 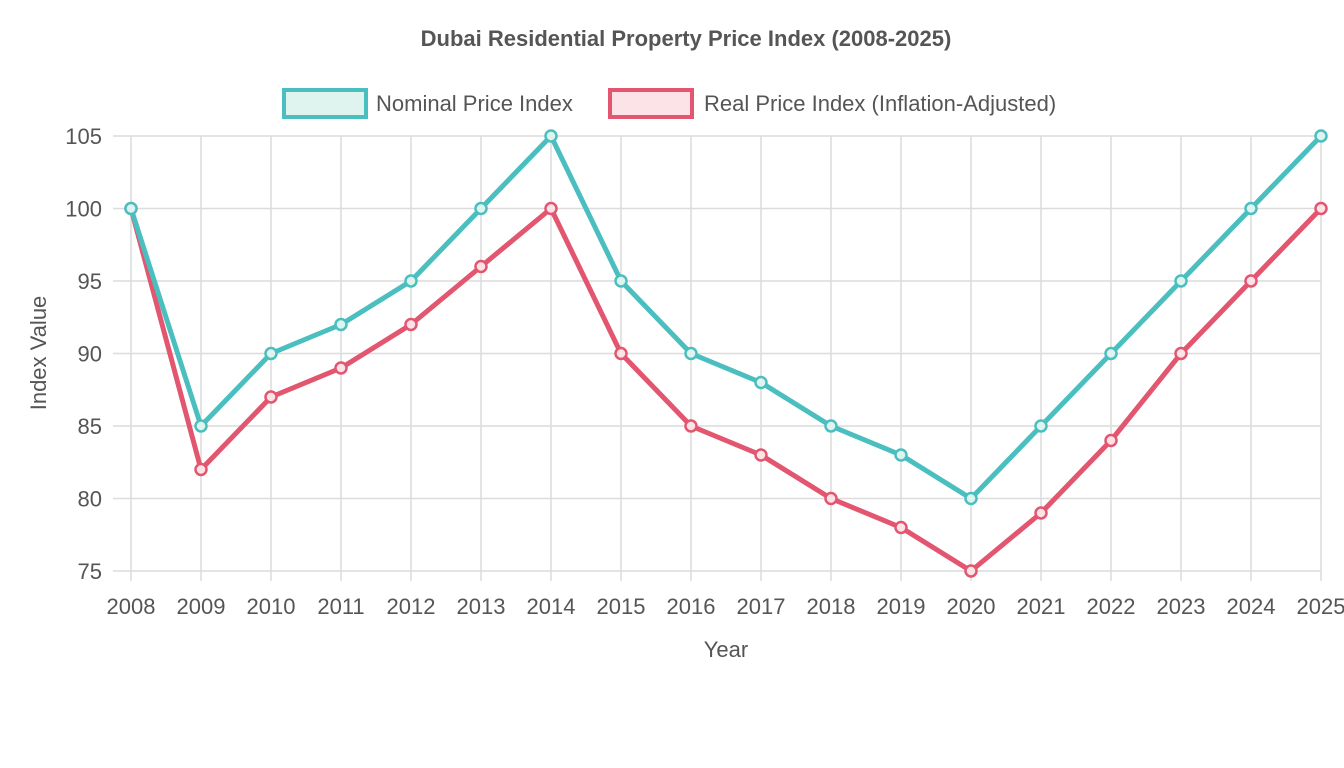 What do you see at coordinates (481, 606) in the screenshot?
I see `x-tick-label: 2013` at bounding box center [481, 606].